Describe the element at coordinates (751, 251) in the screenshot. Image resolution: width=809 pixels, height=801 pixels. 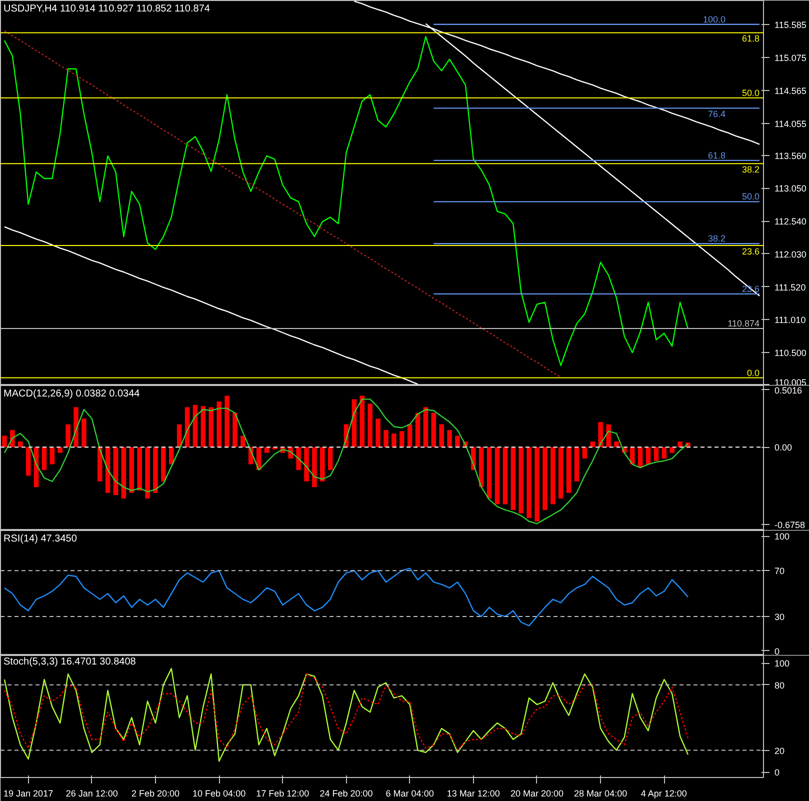
I see `annotation: 23.6` at that location.